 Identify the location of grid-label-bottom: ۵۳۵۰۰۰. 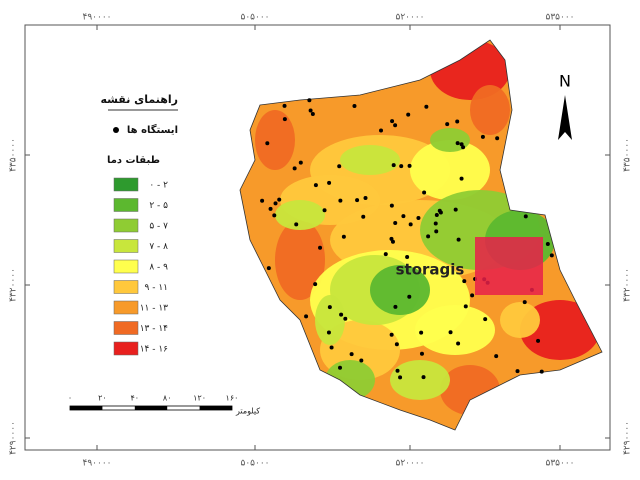
(559, 464).